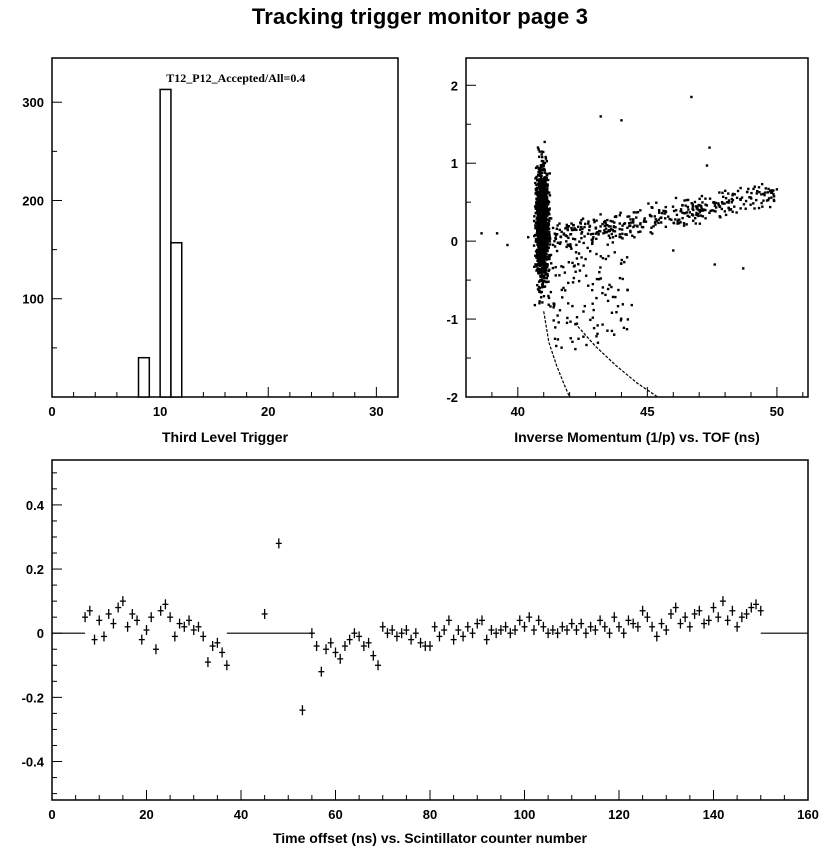  Describe the element at coordinates (619, 814) in the screenshot. I see `x-tick-label: 120` at that location.